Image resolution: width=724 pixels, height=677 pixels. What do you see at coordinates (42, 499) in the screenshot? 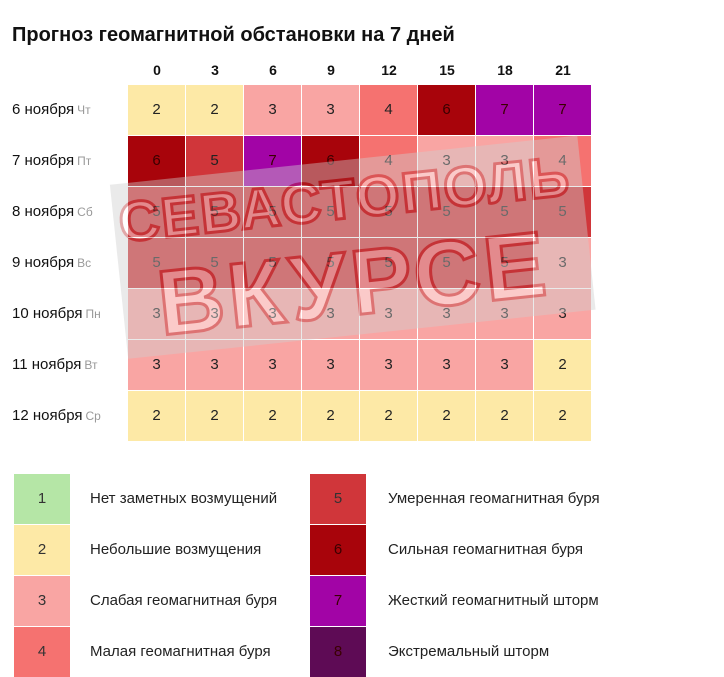
I see `legend-swatch: 1` at bounding box center [42, 499].